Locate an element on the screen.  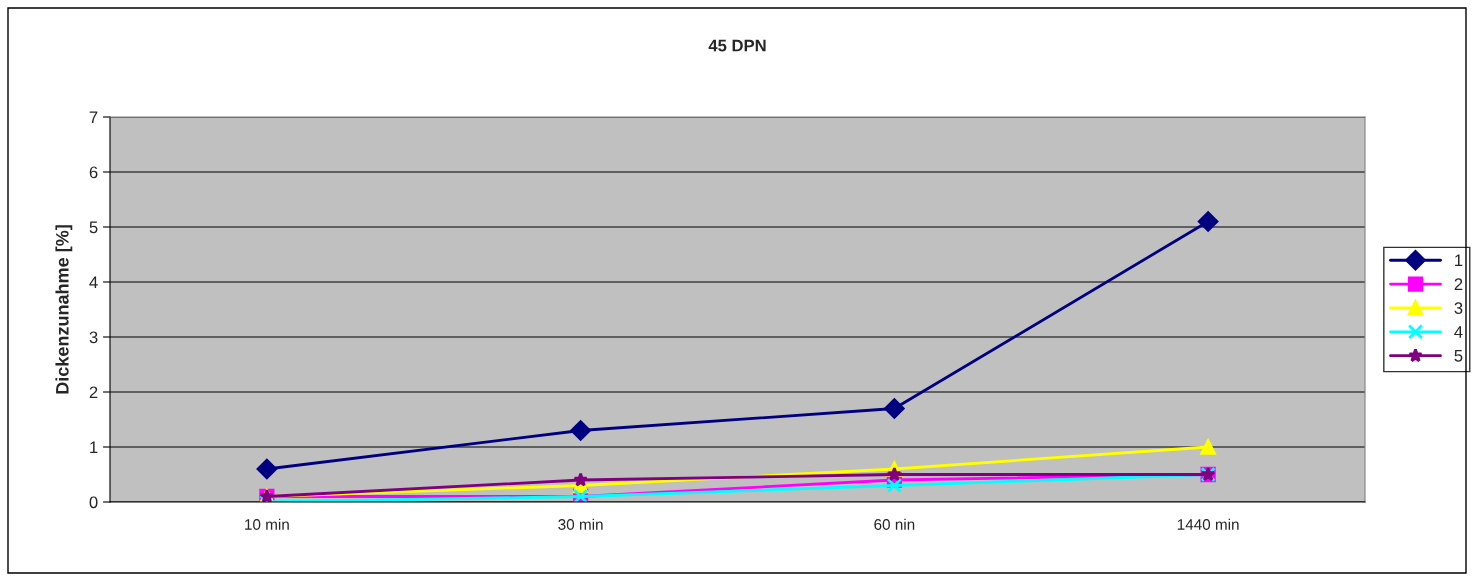
y-tick-label: 6 is located at coordinates (93, 172).